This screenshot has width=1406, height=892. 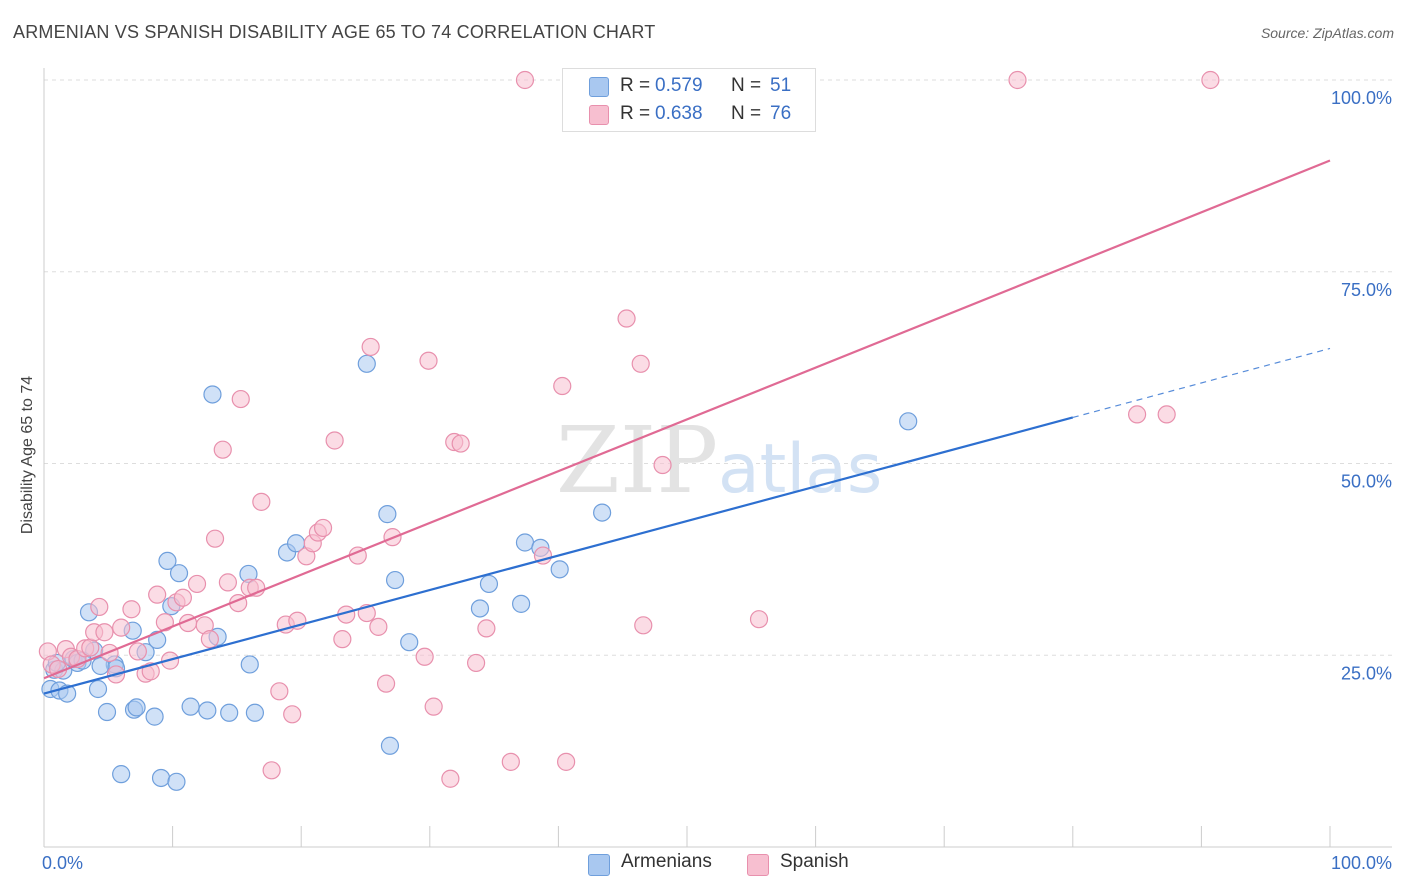 What do you see at coordinates (599, 115) in the screenshot?
I see `spanish-swatch` at bounding box center [599, 115].